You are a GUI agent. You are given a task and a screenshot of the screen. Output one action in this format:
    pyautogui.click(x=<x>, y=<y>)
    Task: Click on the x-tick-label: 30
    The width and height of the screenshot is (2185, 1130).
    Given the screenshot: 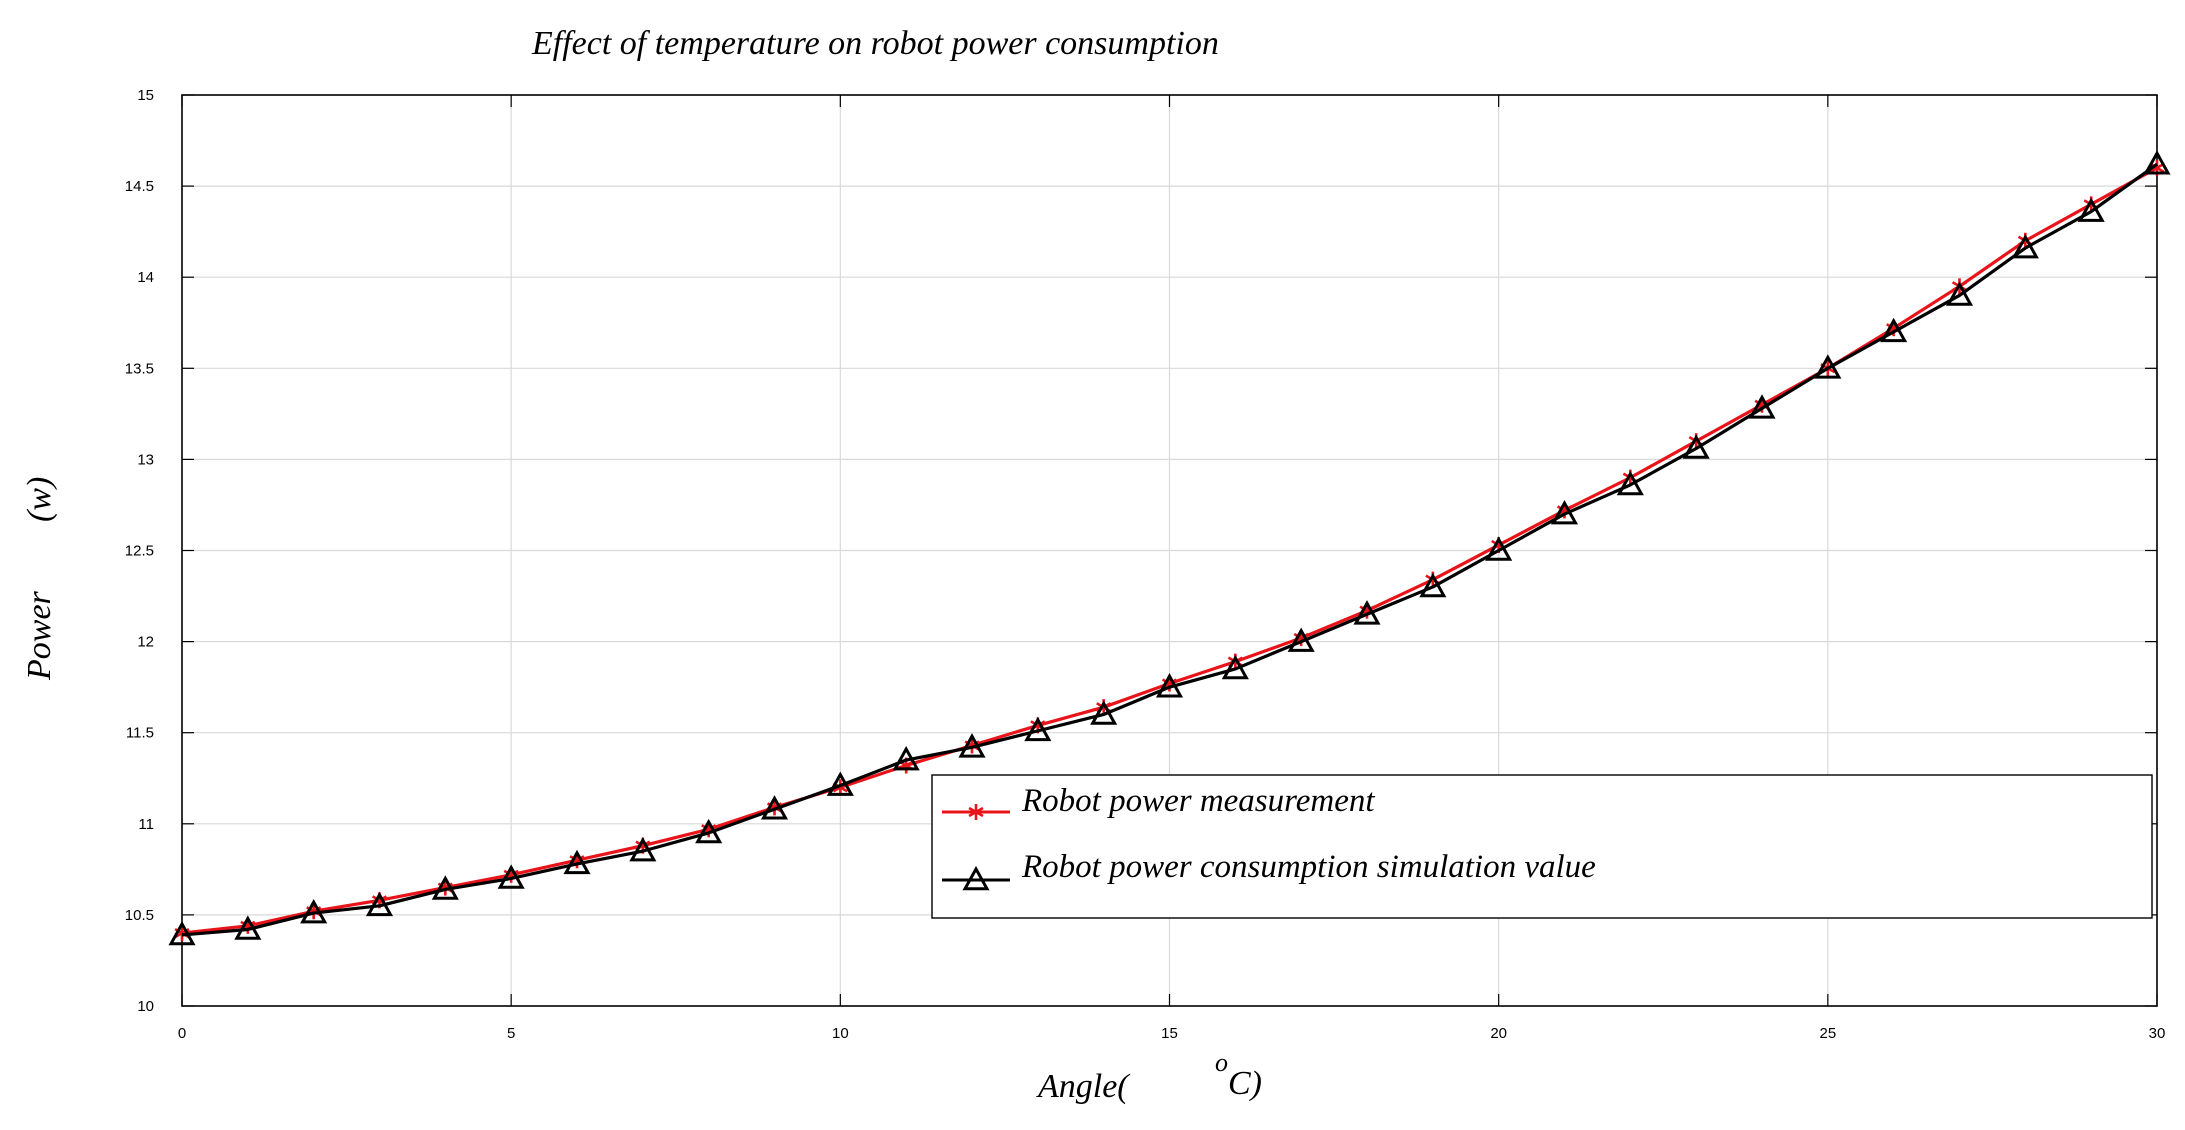 What is the action you would take?
    pyautogui.click(x=2157, y=1033)
    